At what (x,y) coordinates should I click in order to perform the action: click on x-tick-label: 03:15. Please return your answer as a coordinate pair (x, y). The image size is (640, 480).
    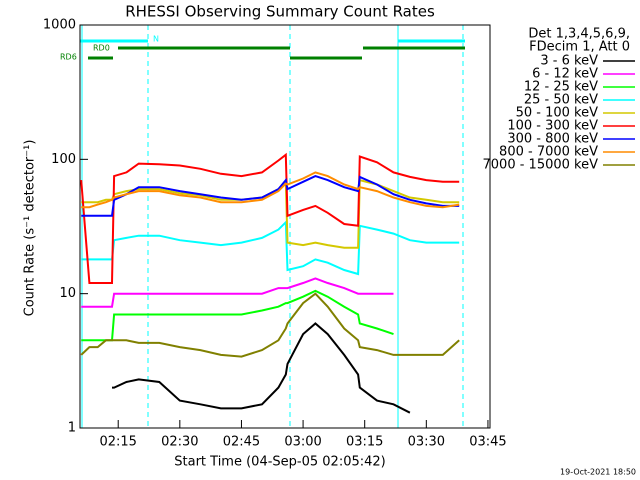
    Looking at the image, I should click on (364, 442).